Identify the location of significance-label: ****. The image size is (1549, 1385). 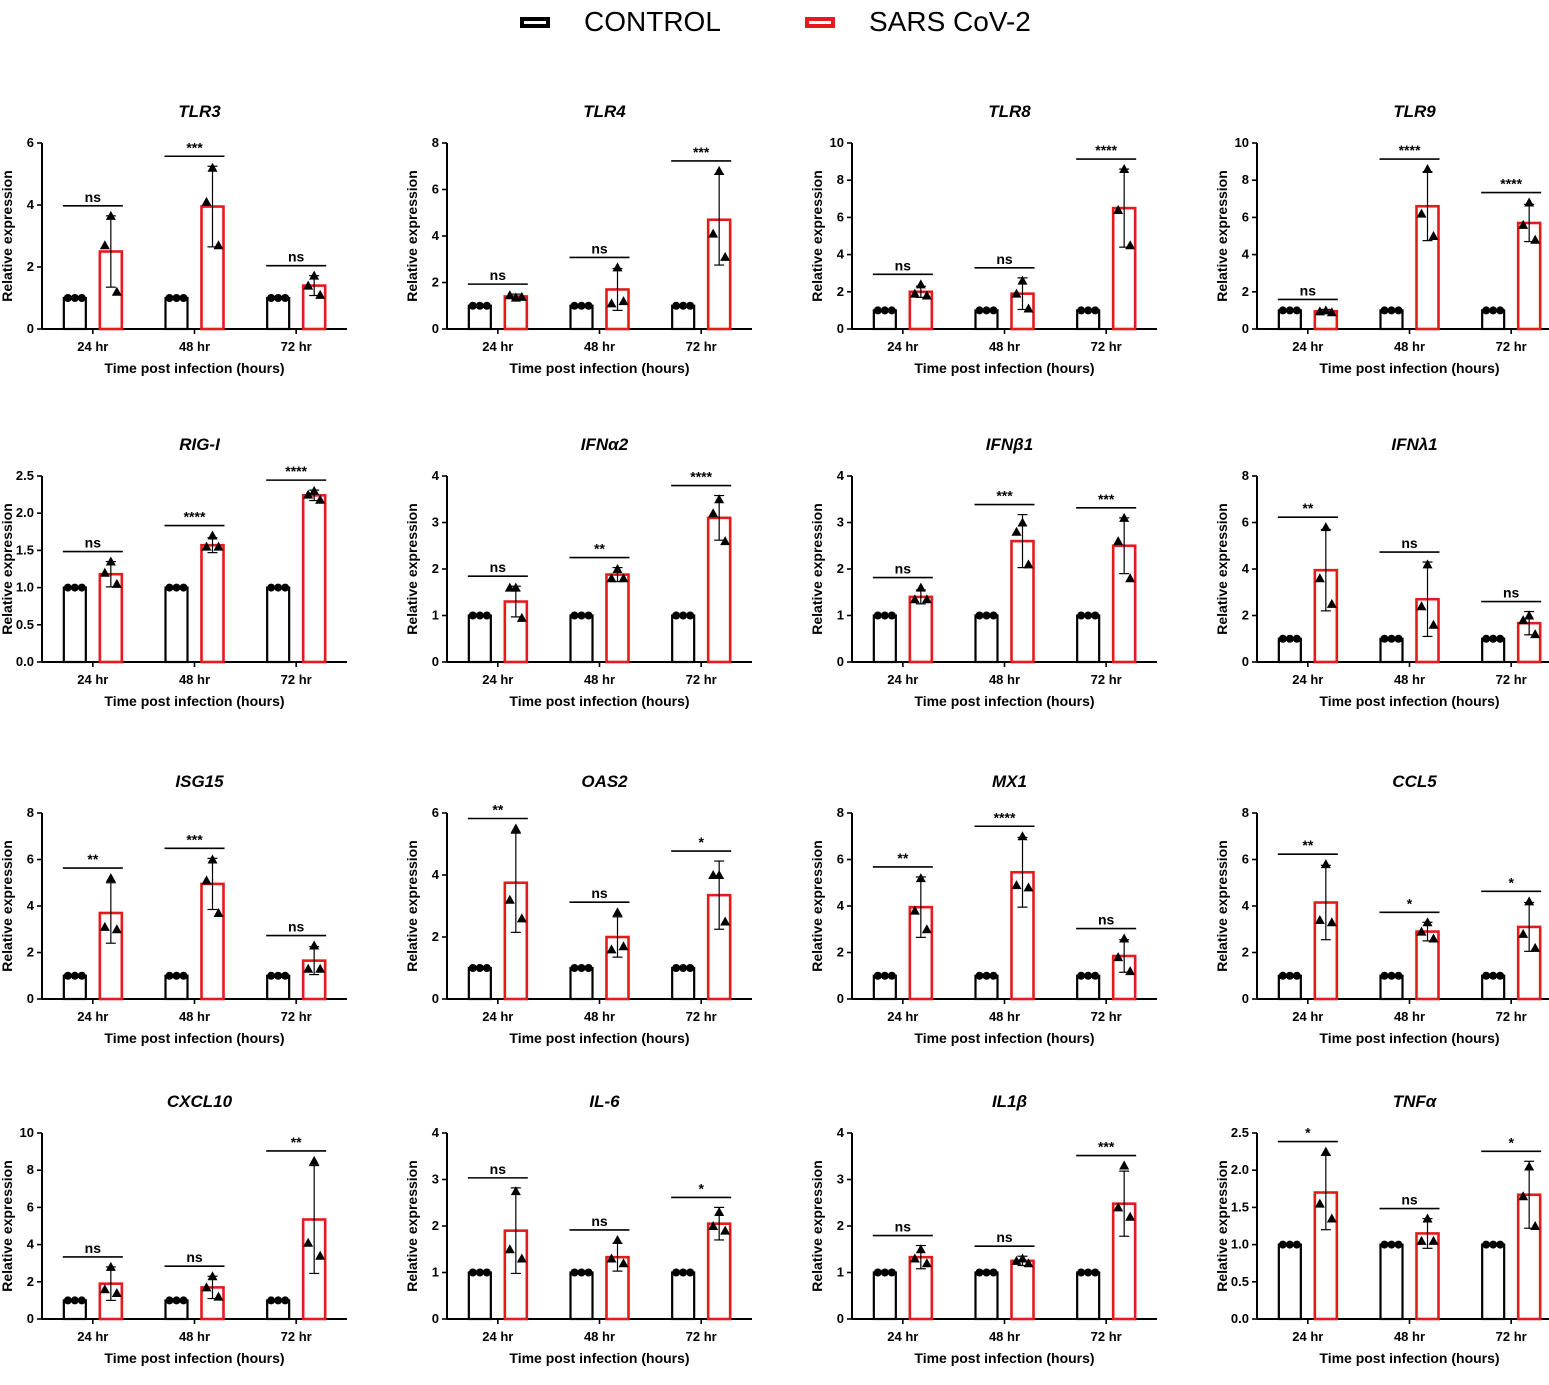
(1410, 150).